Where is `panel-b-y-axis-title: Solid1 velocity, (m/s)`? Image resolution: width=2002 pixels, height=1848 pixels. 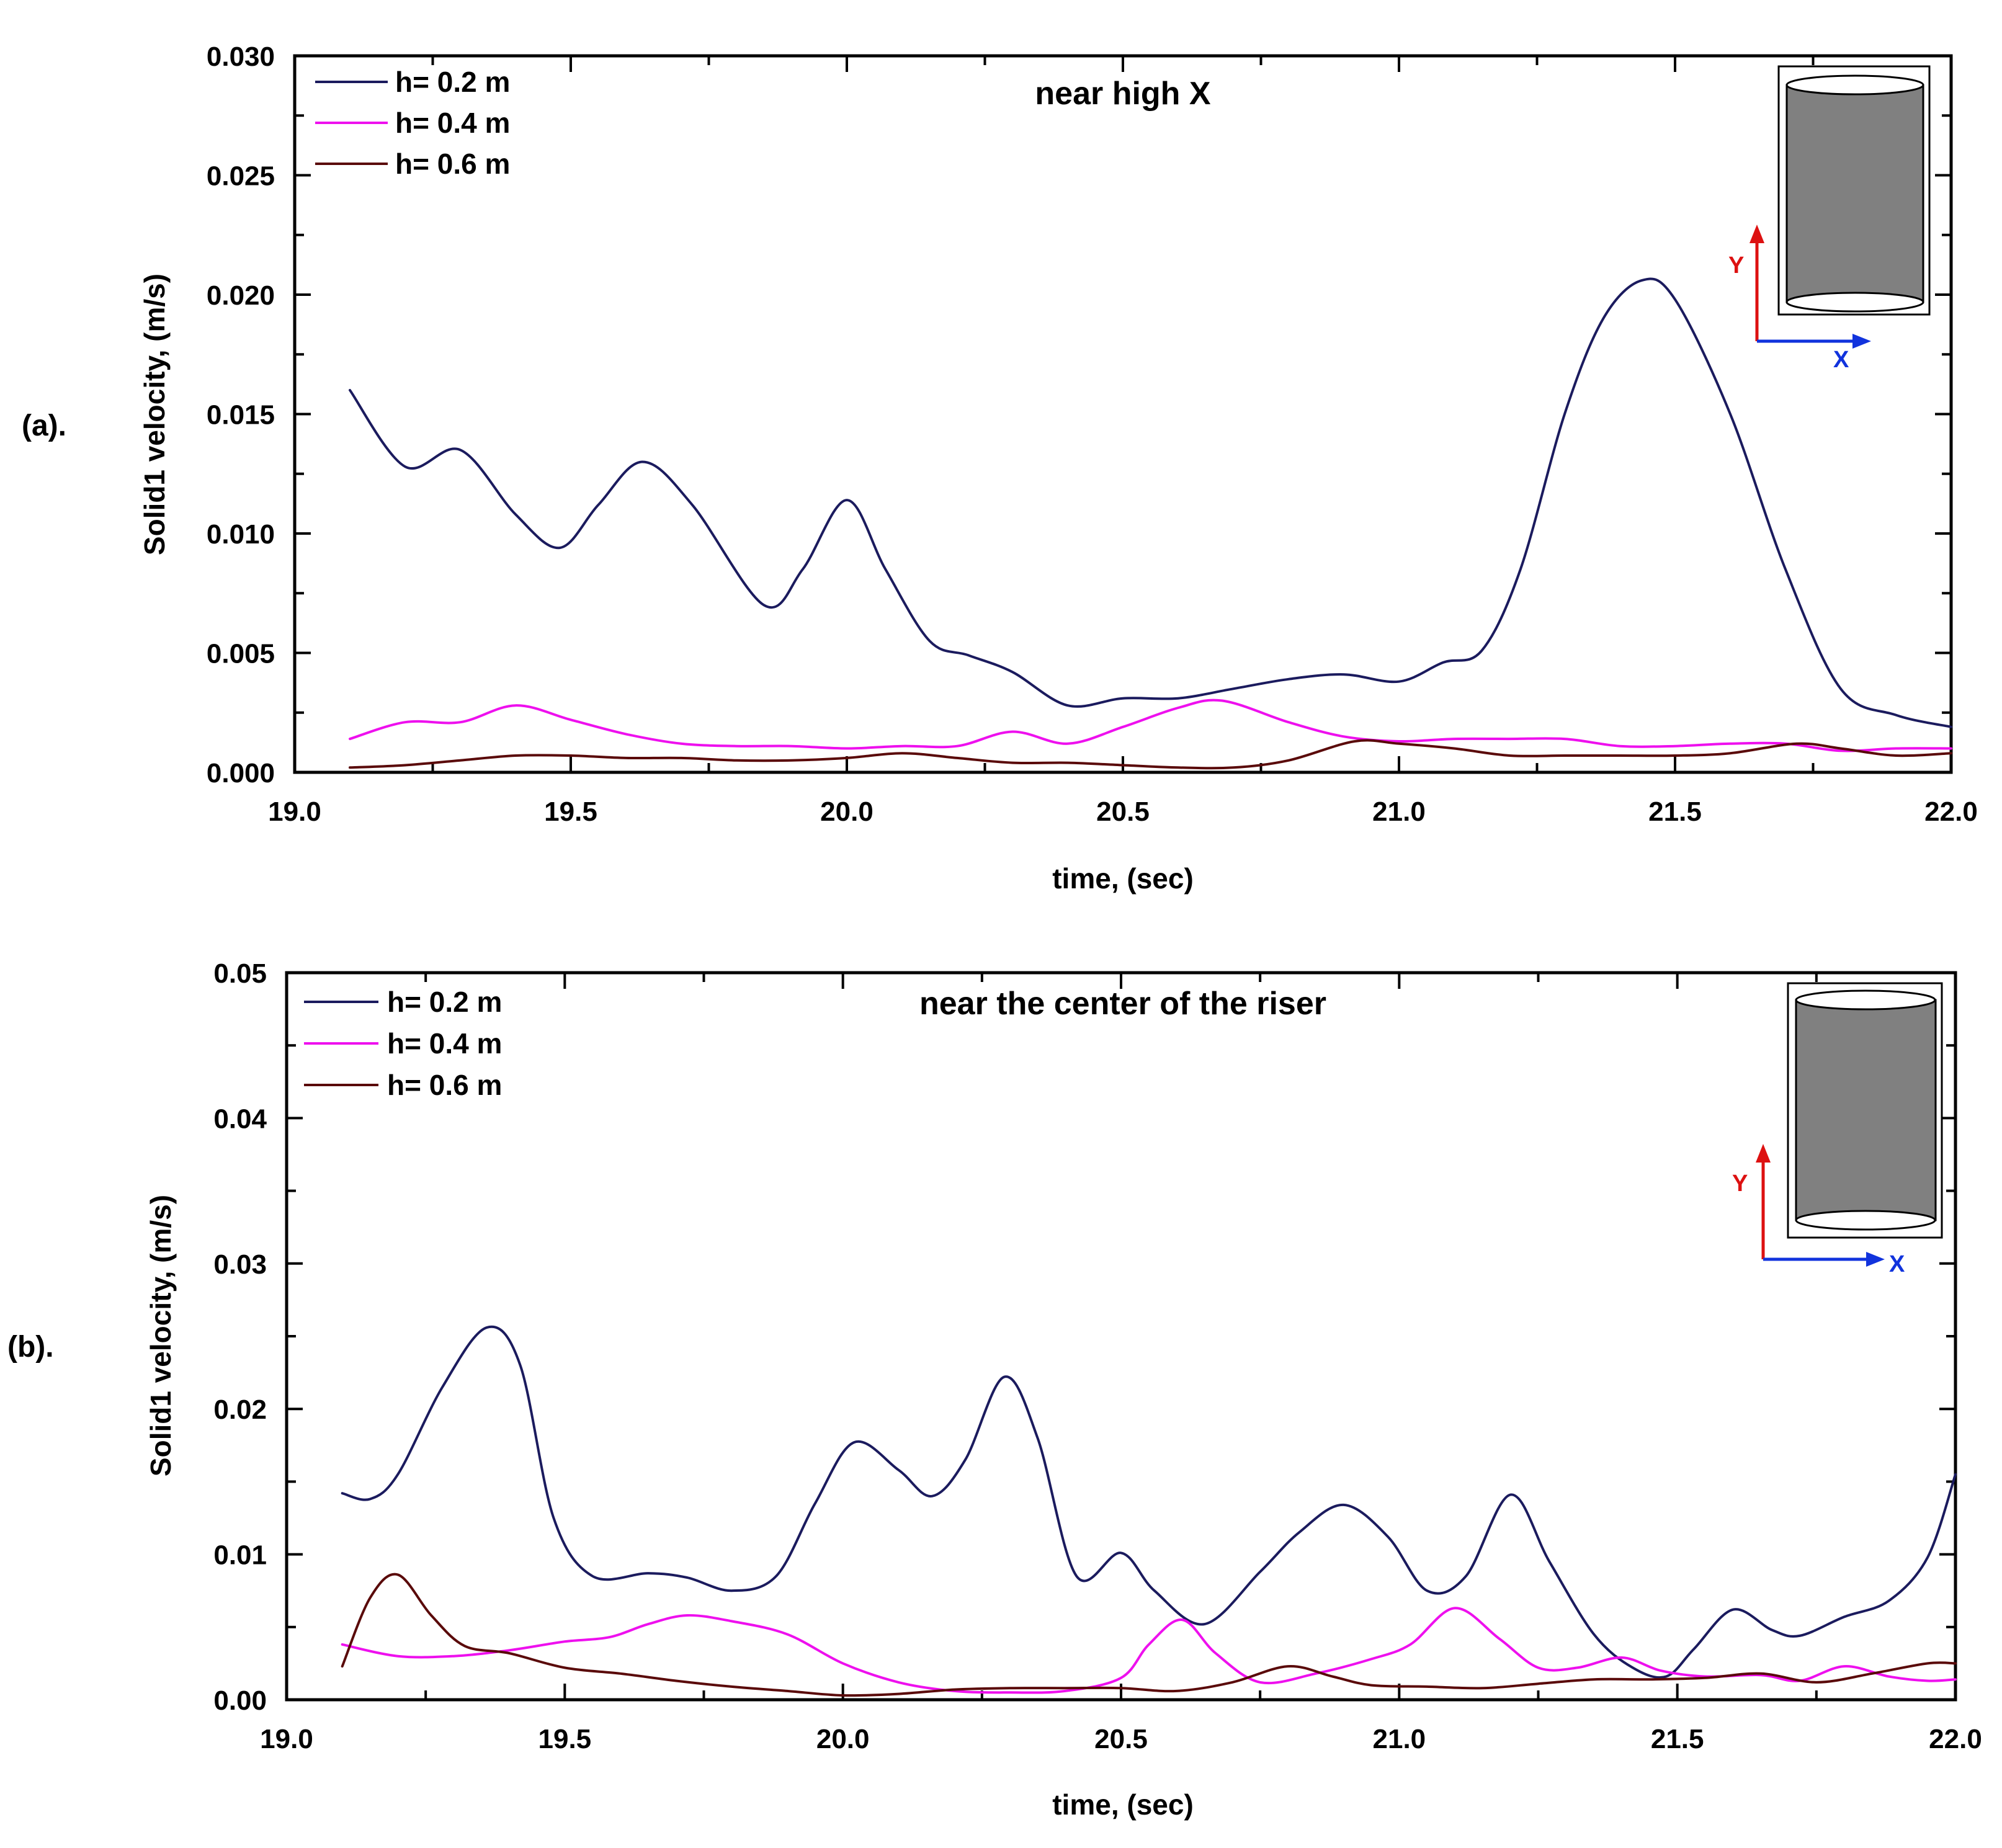 panel-b-y-axis-title: Solid1 velocity, (m/s) is located at coordinates (161, 1335).